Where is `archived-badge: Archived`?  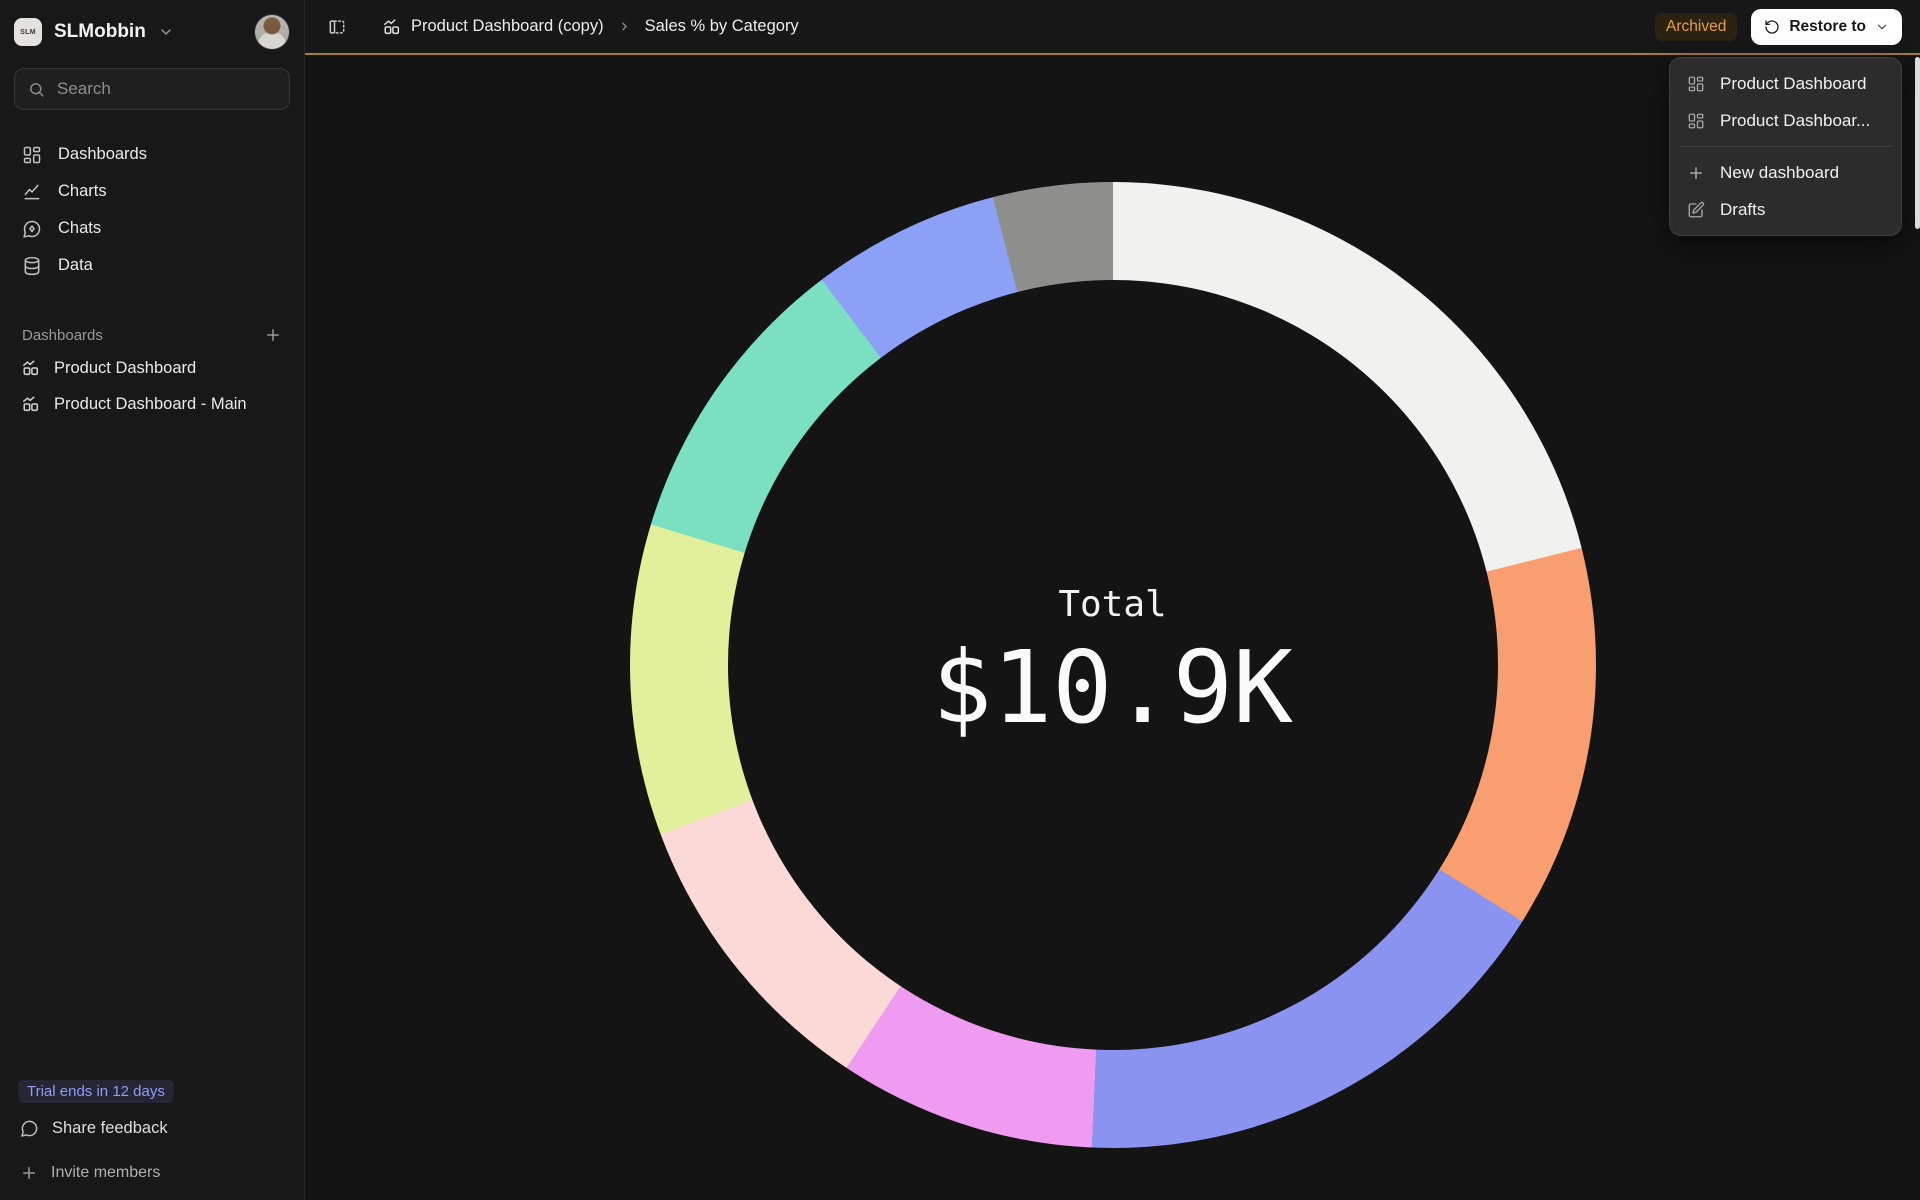 archived-badge: Archived is located at coordinates (1696, 26).